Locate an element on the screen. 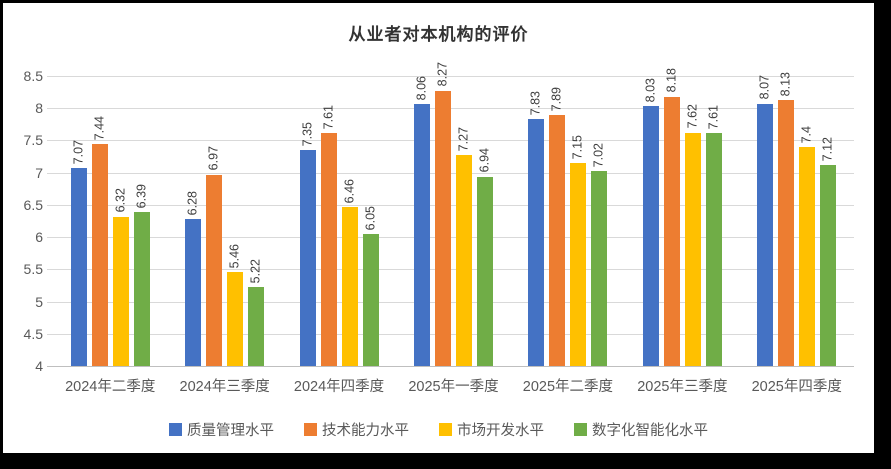 This screenshot has height=469, width=891. legend-item: 技术能力水平 is located at coordinates (356, 429).